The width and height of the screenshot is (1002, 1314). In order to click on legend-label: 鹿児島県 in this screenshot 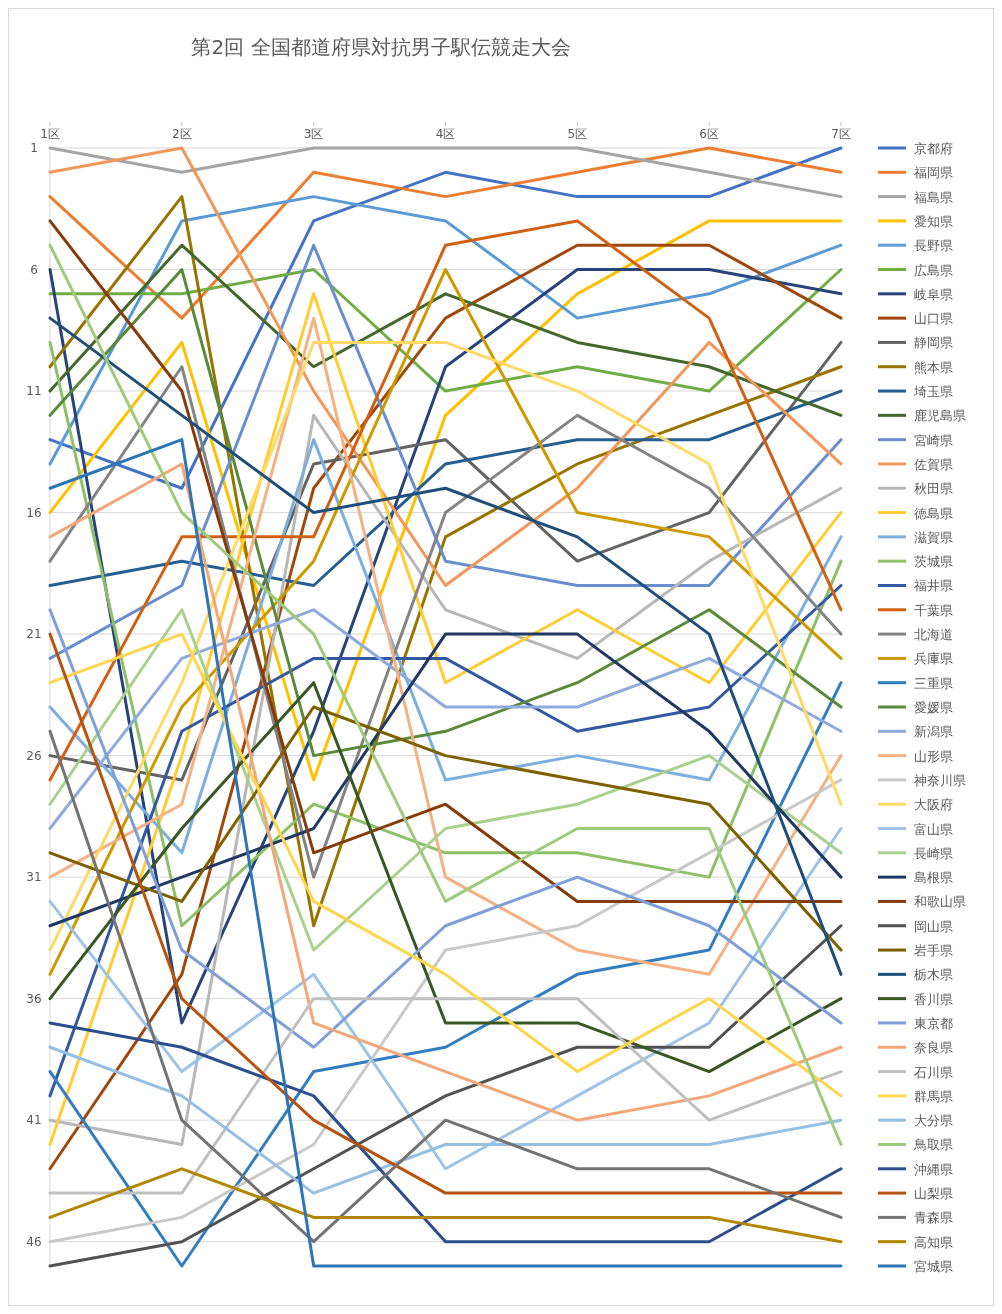, I will do `click(940, 416)`.